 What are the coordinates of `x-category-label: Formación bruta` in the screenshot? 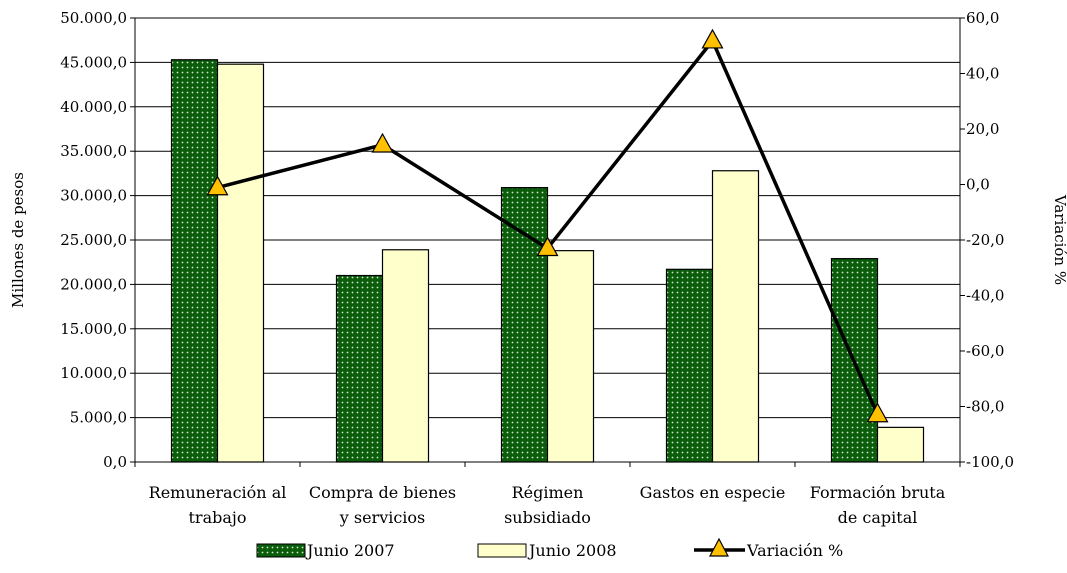 It's located at (878, 492).